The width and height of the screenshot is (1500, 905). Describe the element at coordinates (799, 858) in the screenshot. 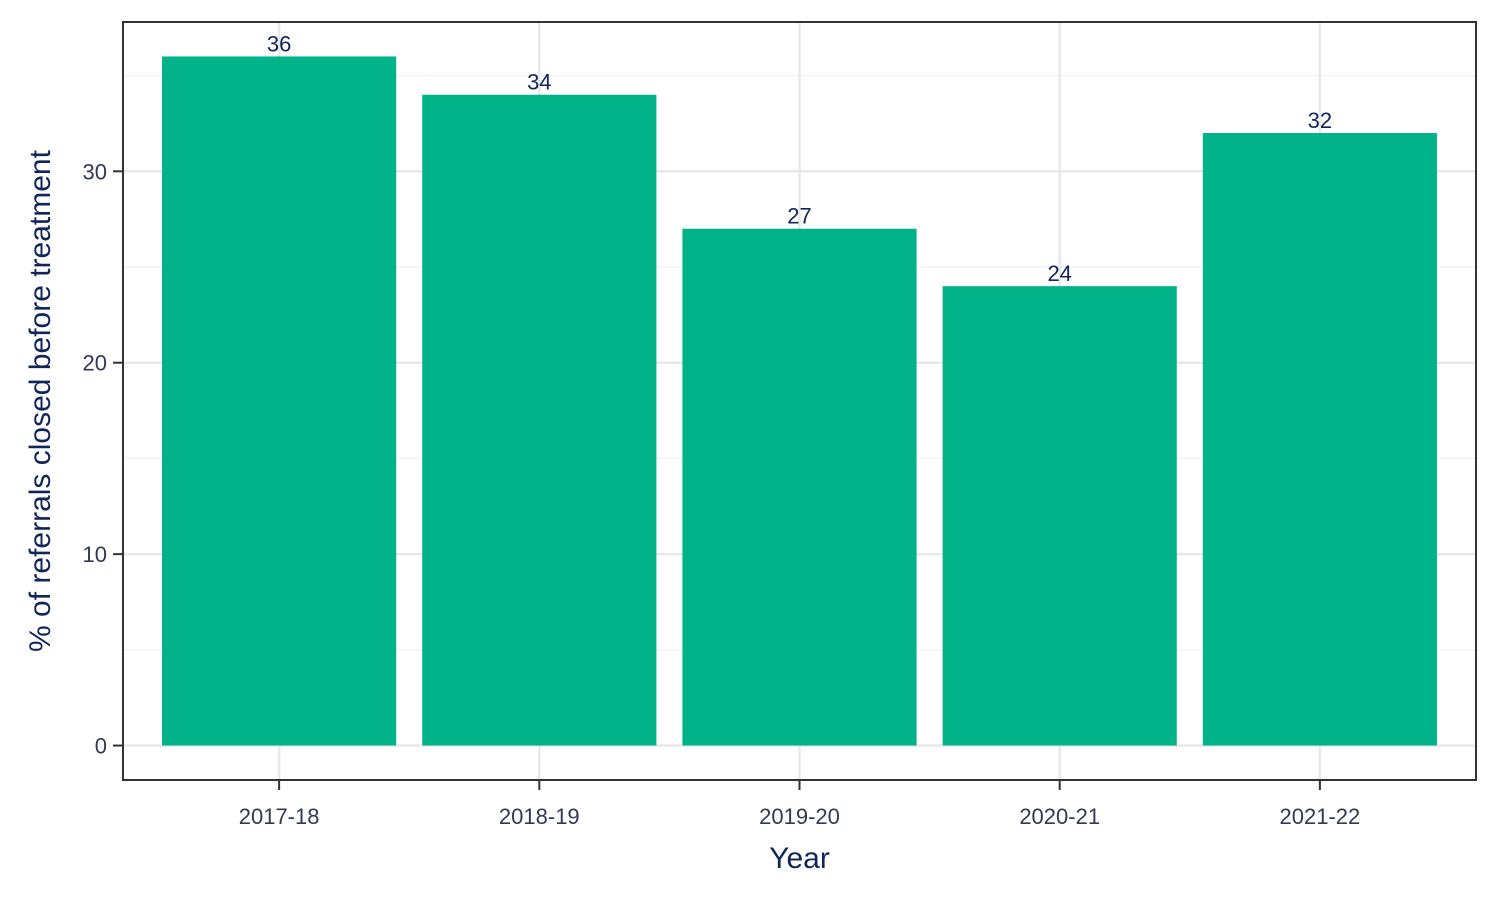

I see `x-axis-title: Year` at that location.